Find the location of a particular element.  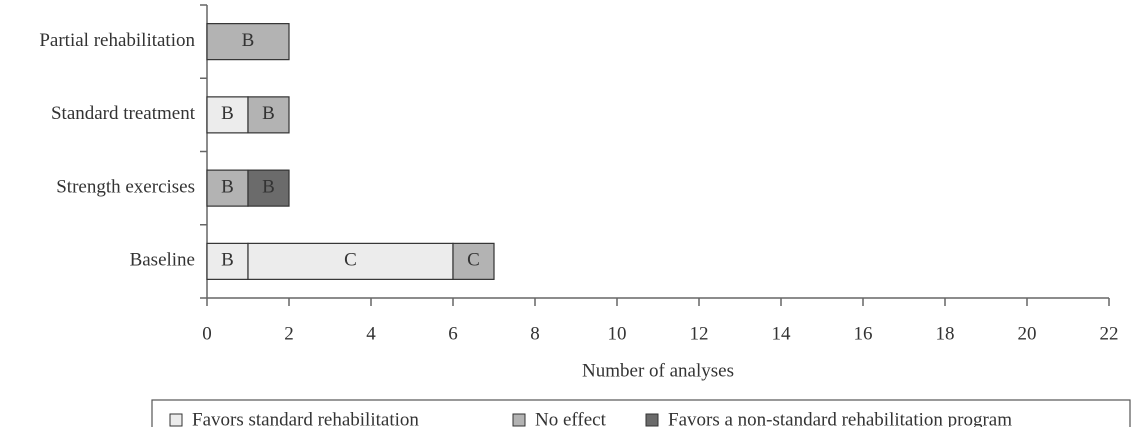

x-tick-label: 20 is located at coordinates (1027, 333).